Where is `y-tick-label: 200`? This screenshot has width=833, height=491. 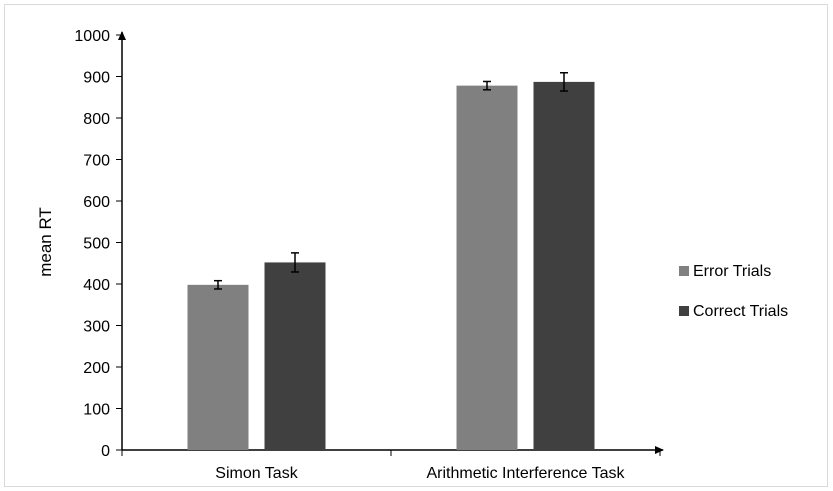 y-tick-label: 200 is located at coordinates (96, 368).